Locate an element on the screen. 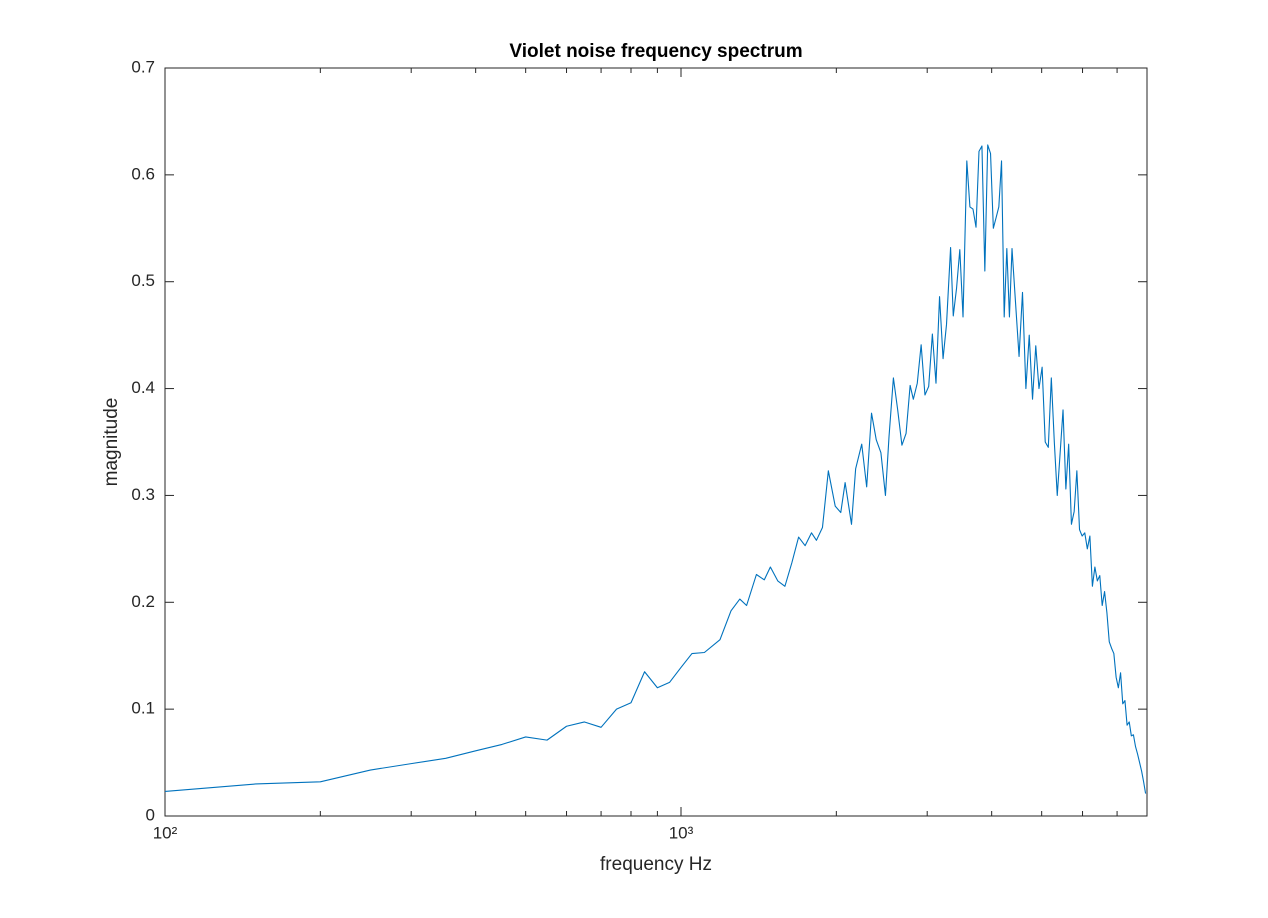 The width and height of the screenshot is (1268, 918). y-tick-label: 0.5 is located at coordinates (143, 280).